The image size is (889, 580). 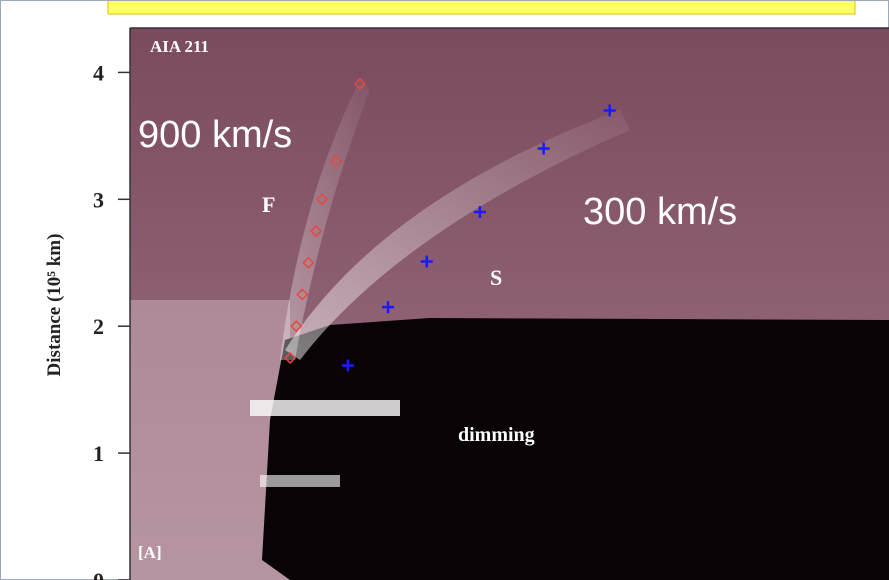 What do you see at coordinates (98, 72) in the screenshot?
I see `y-tick-label: 4` at bounding box center [98, 72].